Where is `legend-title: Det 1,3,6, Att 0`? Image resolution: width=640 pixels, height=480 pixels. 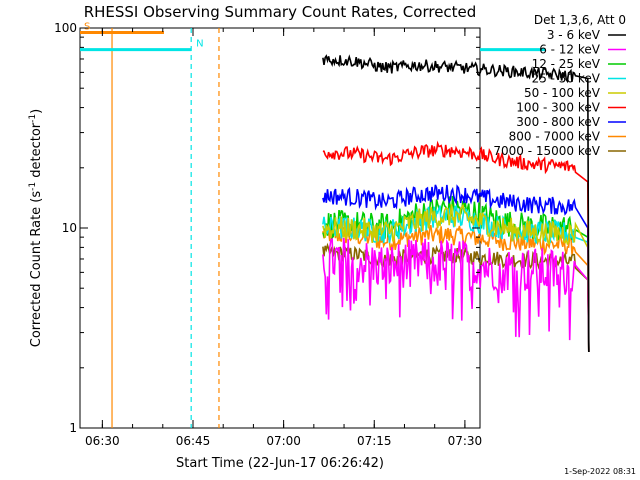
legend-title: Det 1,3,6, Att 0 is located at coordinates (580, 20).